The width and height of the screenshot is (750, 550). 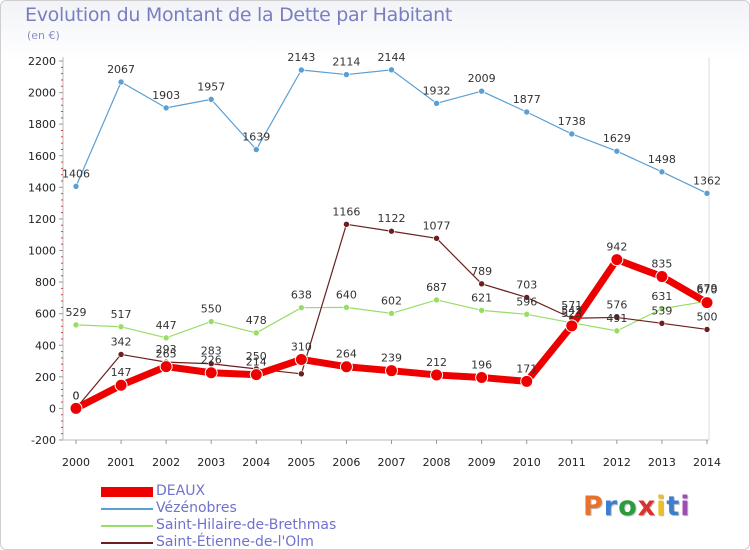 What do you see at coordinates (392, 462) in the screenshot?
I see `x-tick-label: 2007` at bounding box center [392, 462].